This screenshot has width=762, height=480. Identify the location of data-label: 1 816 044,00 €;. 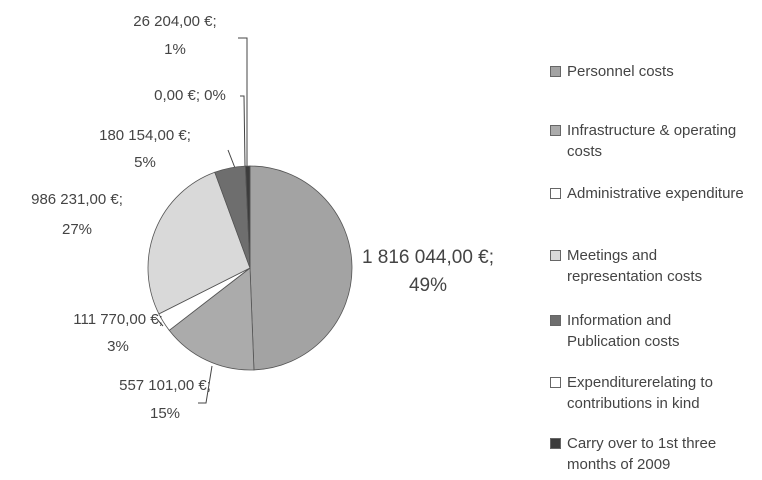
(428, 257).